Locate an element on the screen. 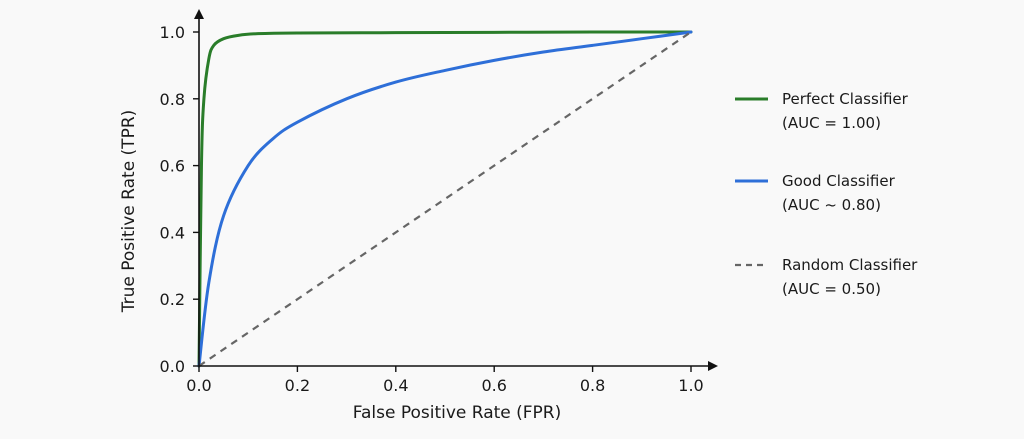 The height and width of the screenshot is (439, 1024). y-ticks: 0.0 0.2 0.4 0.6 0.8 1.0 is located at coordinates (179, 199).